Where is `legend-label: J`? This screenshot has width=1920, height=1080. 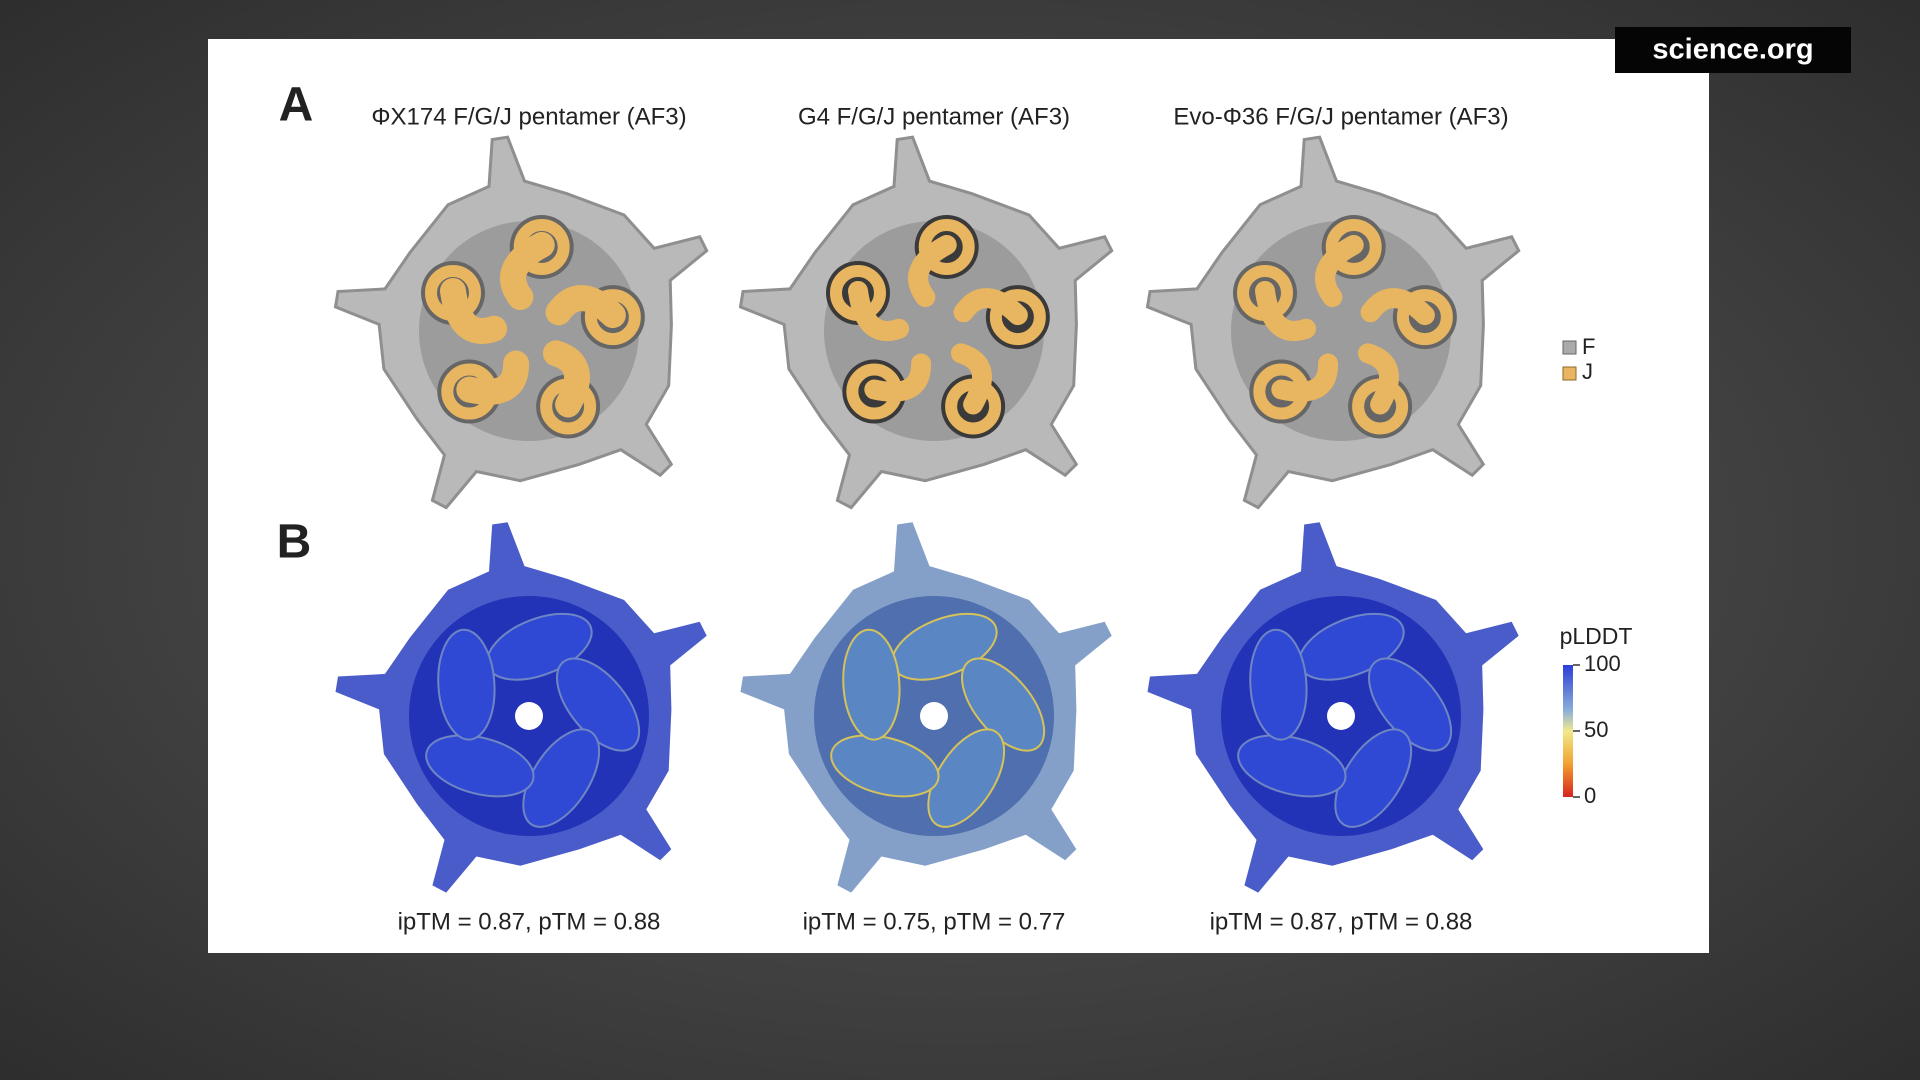
legend-label: J is located at coordinates (1587, 371).